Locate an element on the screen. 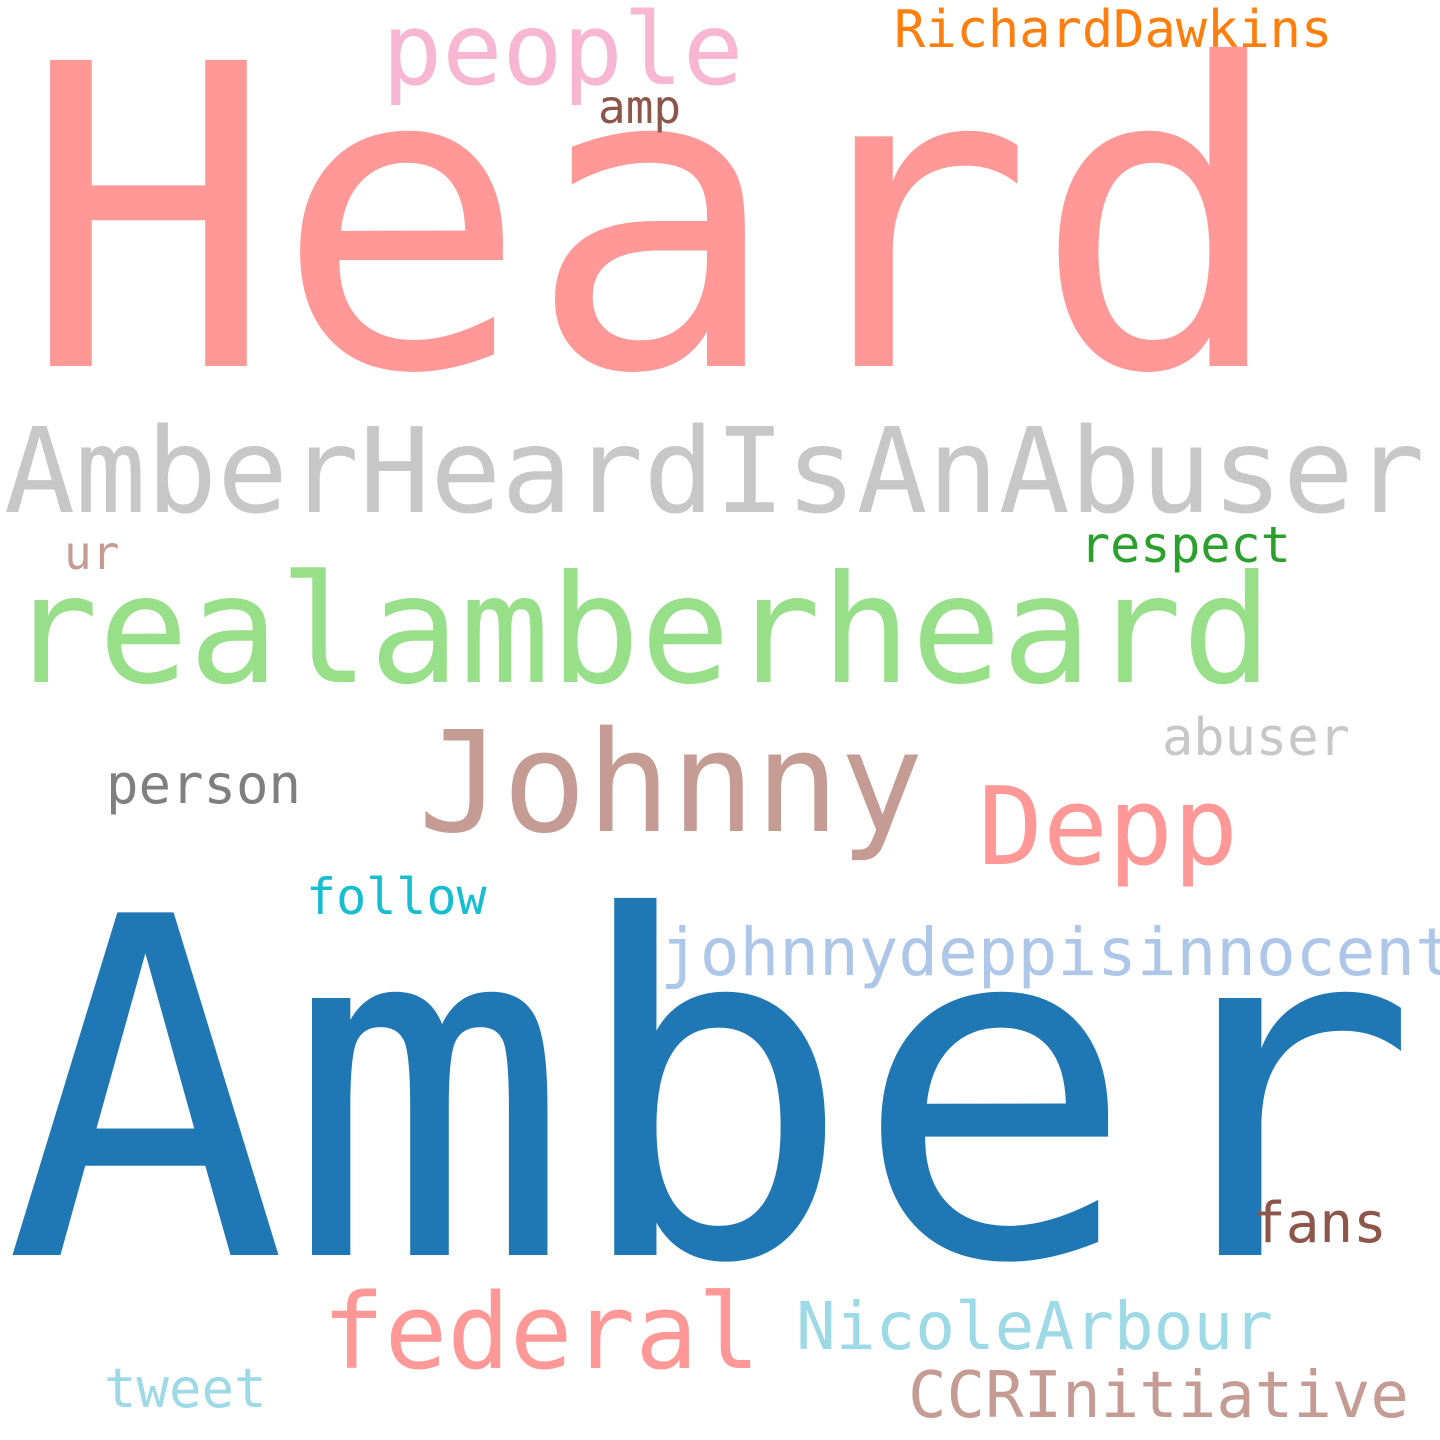  word-realamberheard: realamberheard is located at coordinates (640, 631).